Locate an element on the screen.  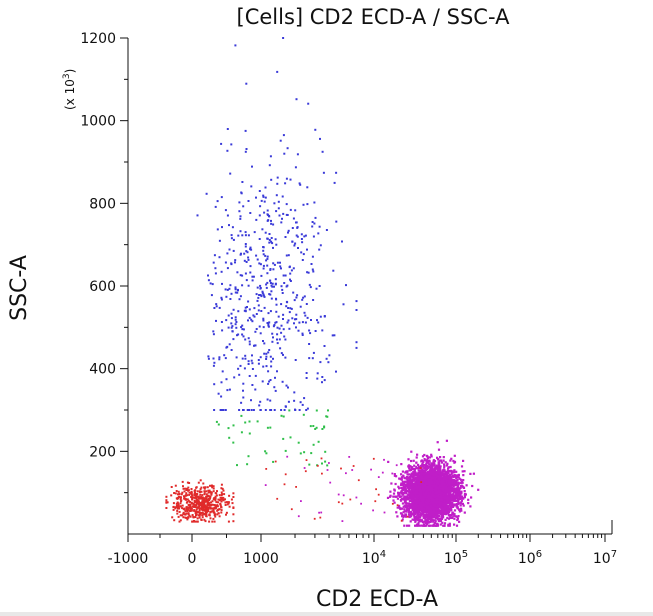
transitional-point is located at coordinates (283, 438).